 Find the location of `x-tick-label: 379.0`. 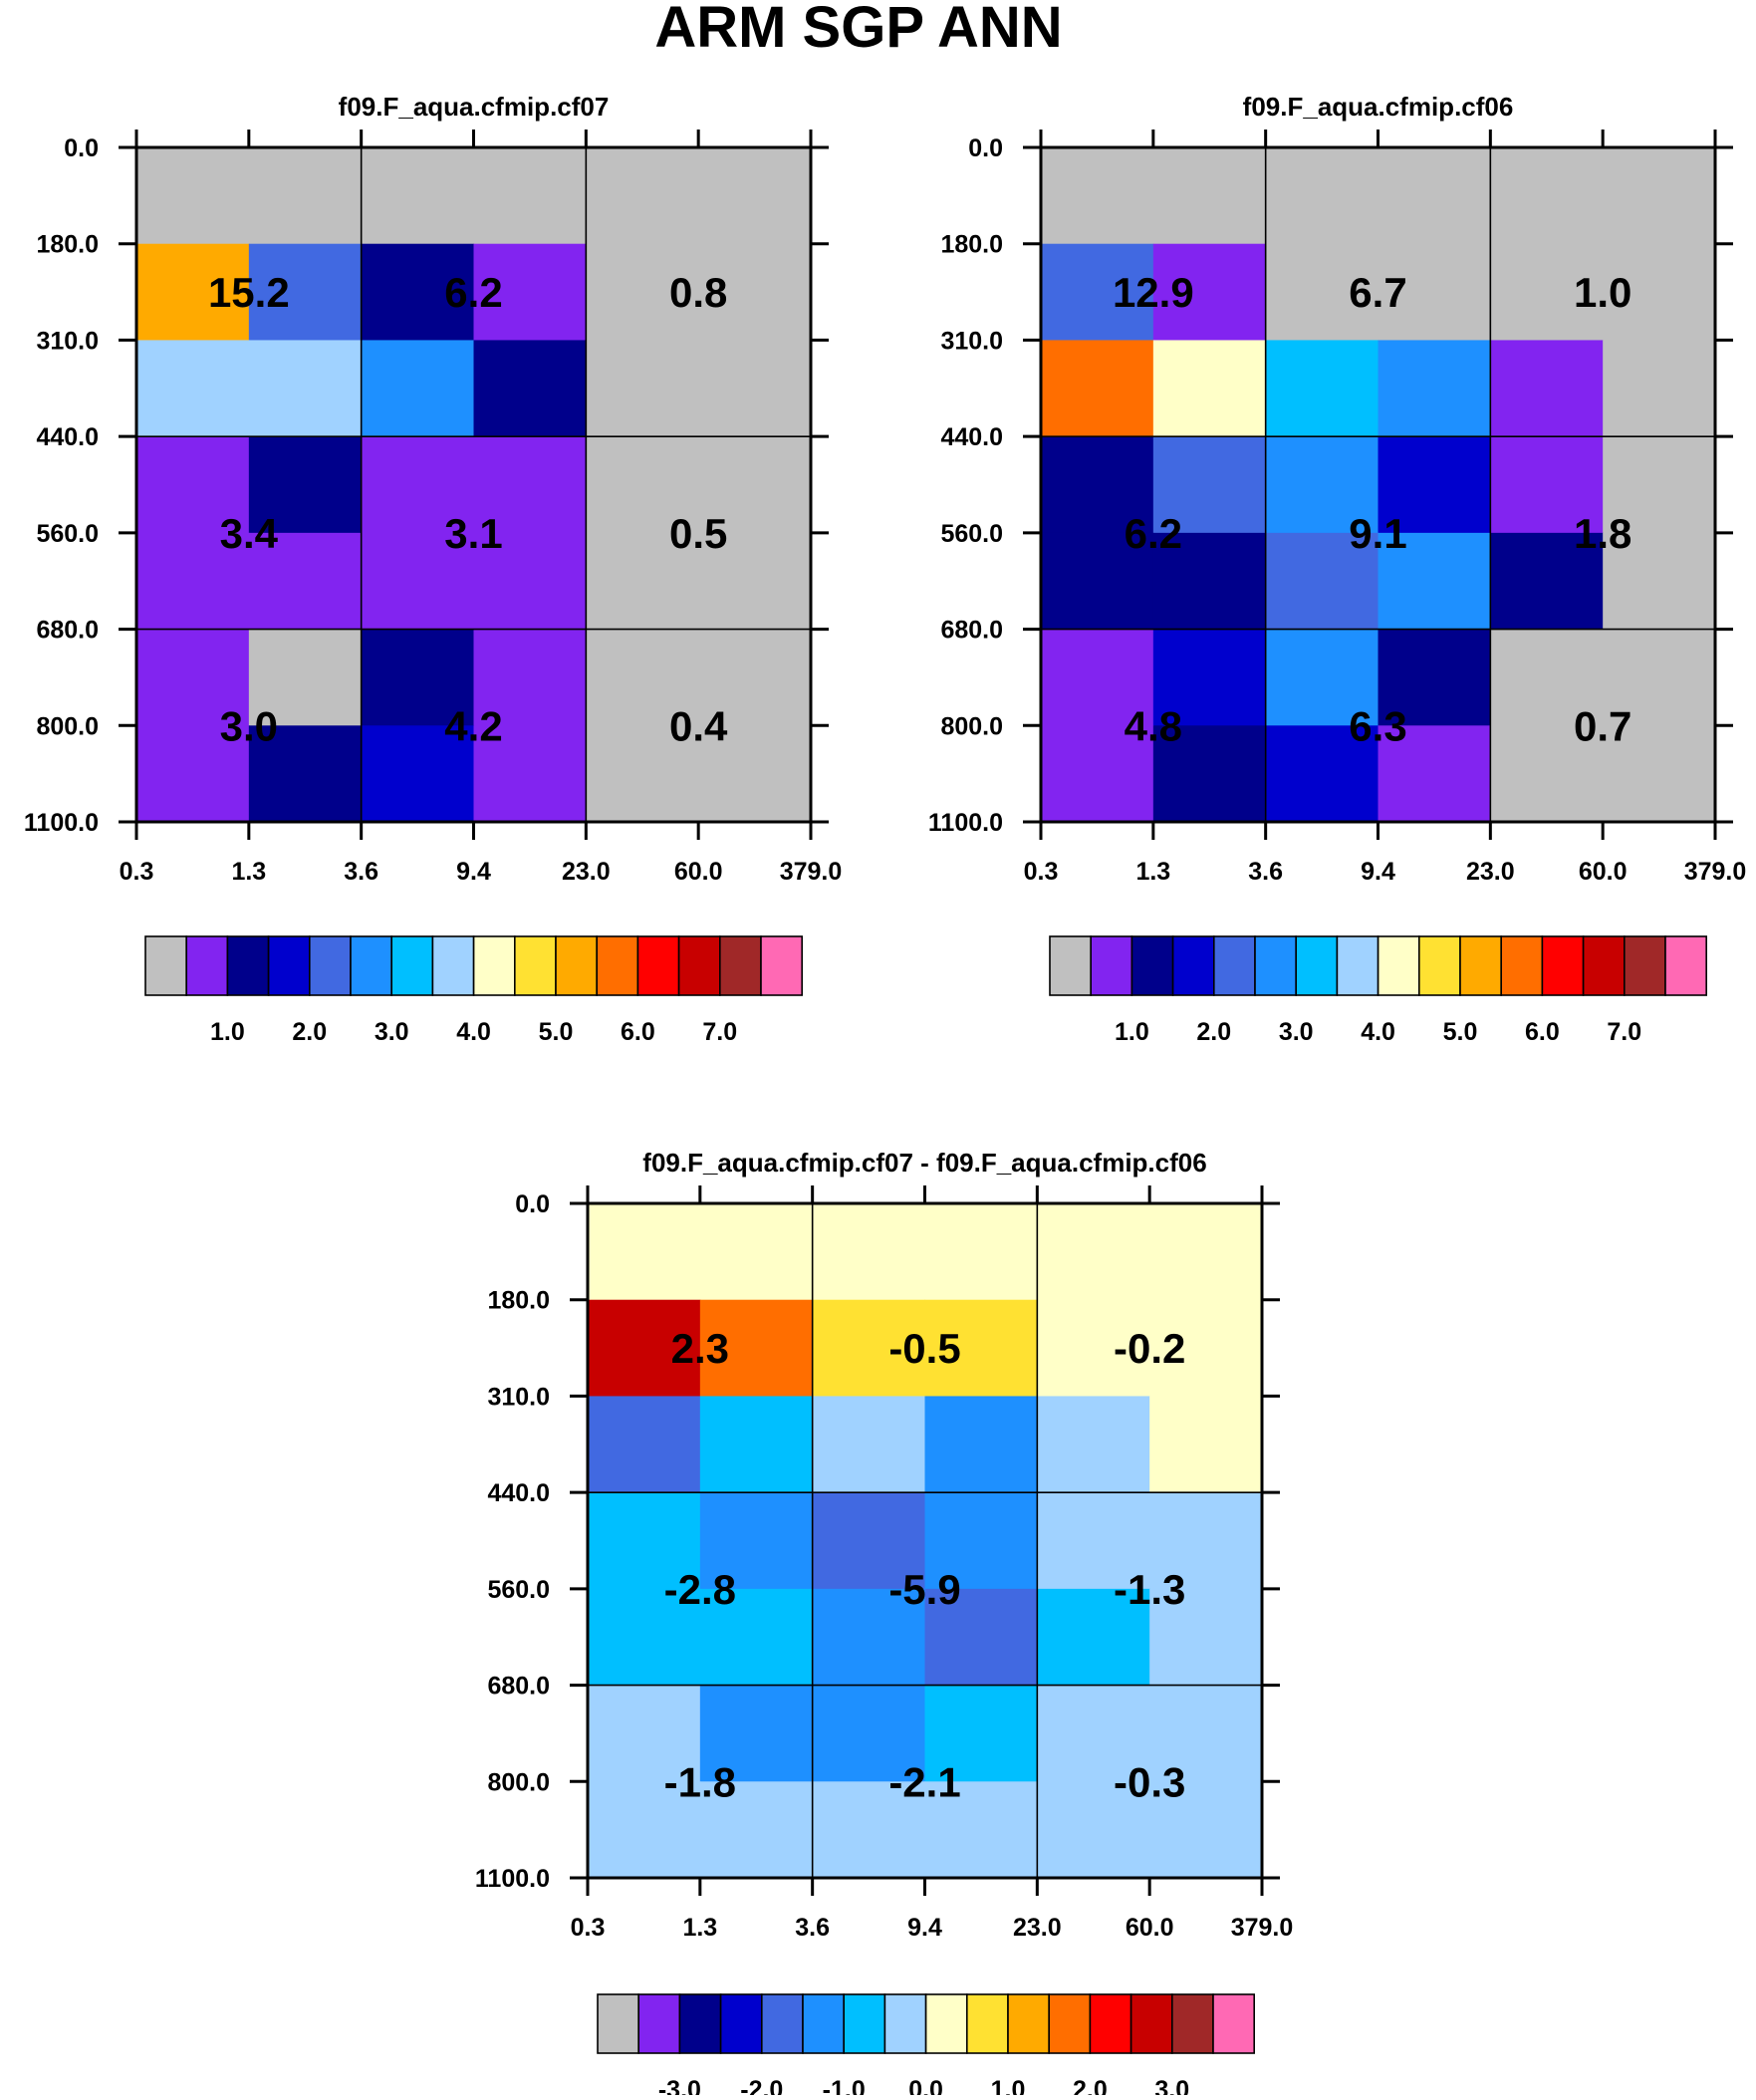

x-tick-label: 379.0 is located at coordinates (1262, 1928).